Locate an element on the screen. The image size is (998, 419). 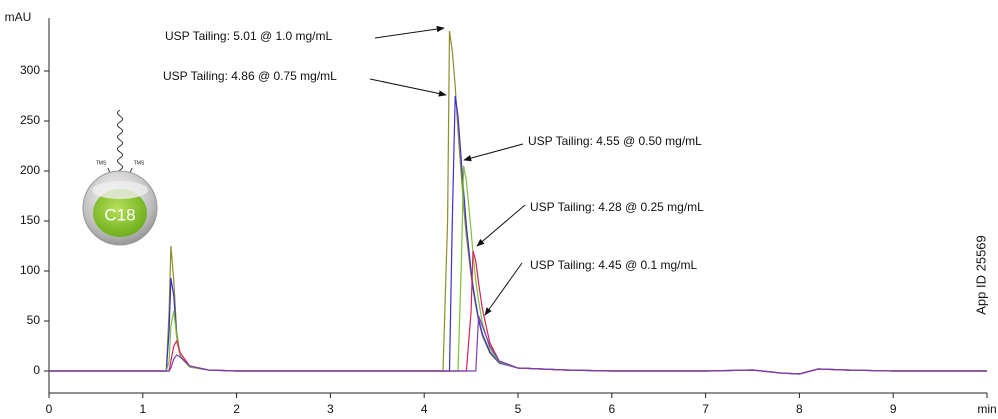
x-tick-label: min is located at coordinates (986, 409).